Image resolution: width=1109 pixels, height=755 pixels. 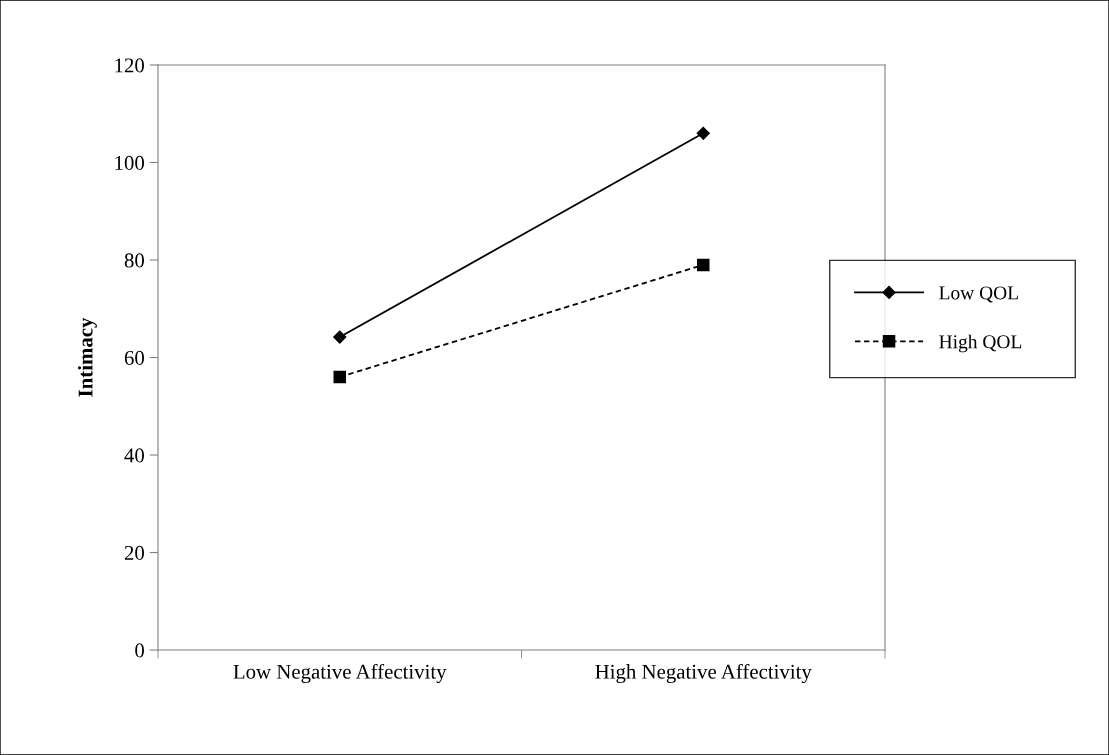 What do you see at coordinates (134, 260) in the screenshot?
I see `y-tick-label: 80` at bounding box center [134, 260].